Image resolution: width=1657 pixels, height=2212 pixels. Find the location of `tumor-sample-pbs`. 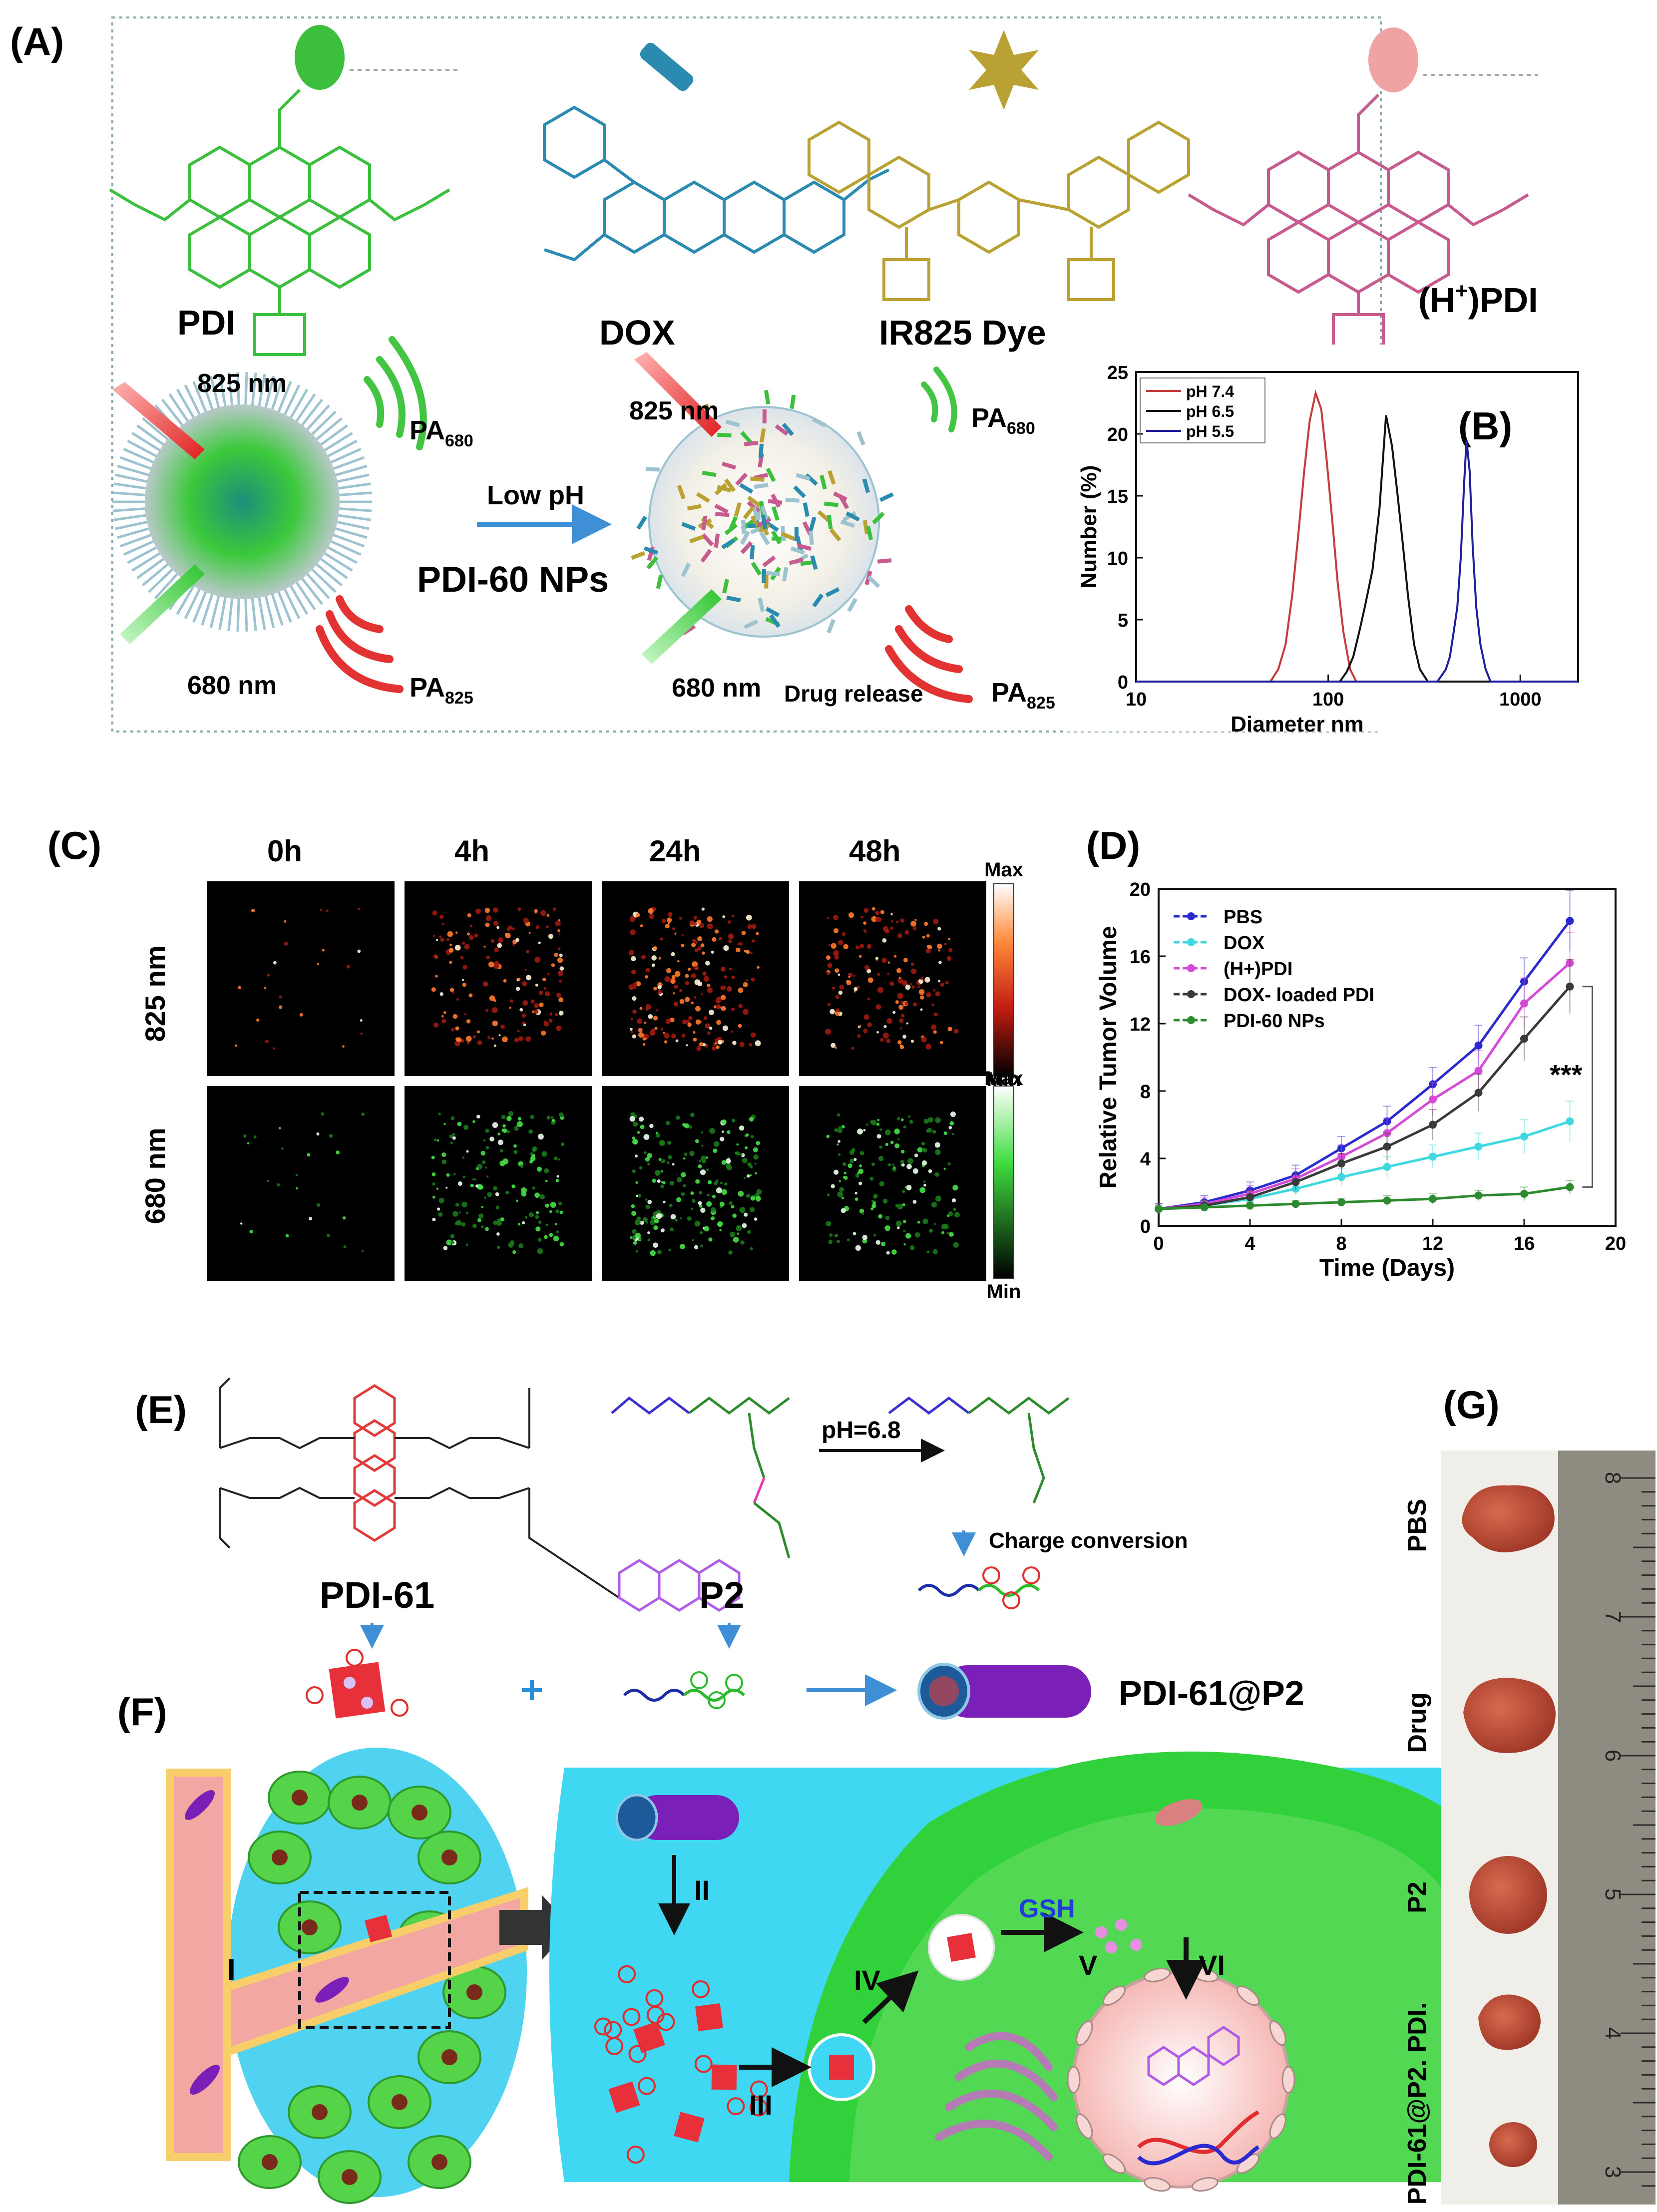

tumor-sample-pbs is located at coordinates (1508, 1518).